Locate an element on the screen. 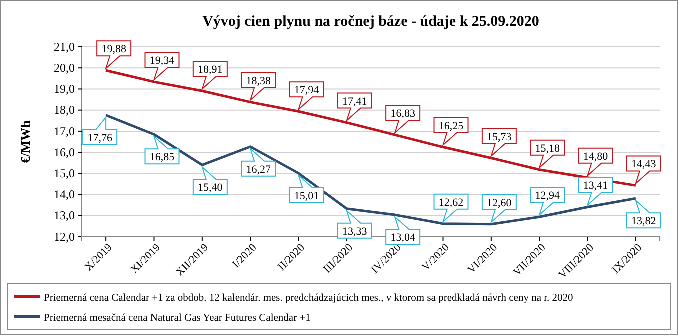 This screenshot has height=336, width=679. data-label: 19,88 is located at coordinates (114, 50).